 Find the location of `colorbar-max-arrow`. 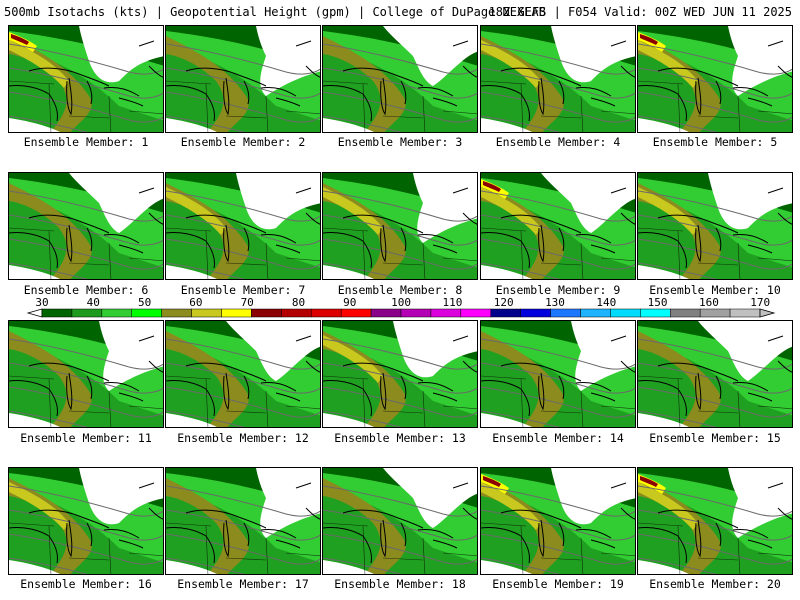

colorbar-max-arrow is located at coordinates (767, 313).